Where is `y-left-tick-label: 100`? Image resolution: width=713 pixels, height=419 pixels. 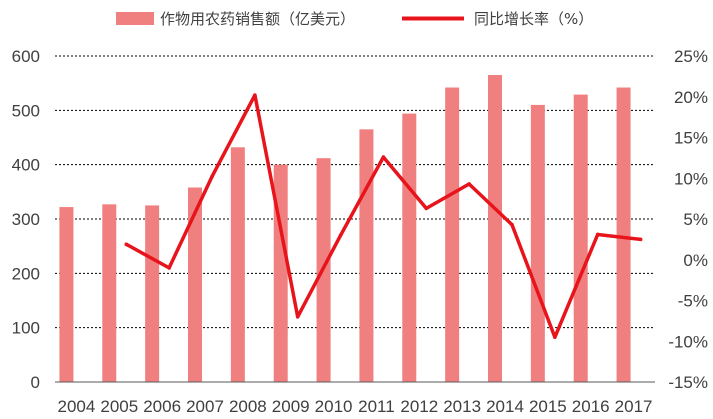
y-left-tick-label: 100 is located at coordinates (26, 328).